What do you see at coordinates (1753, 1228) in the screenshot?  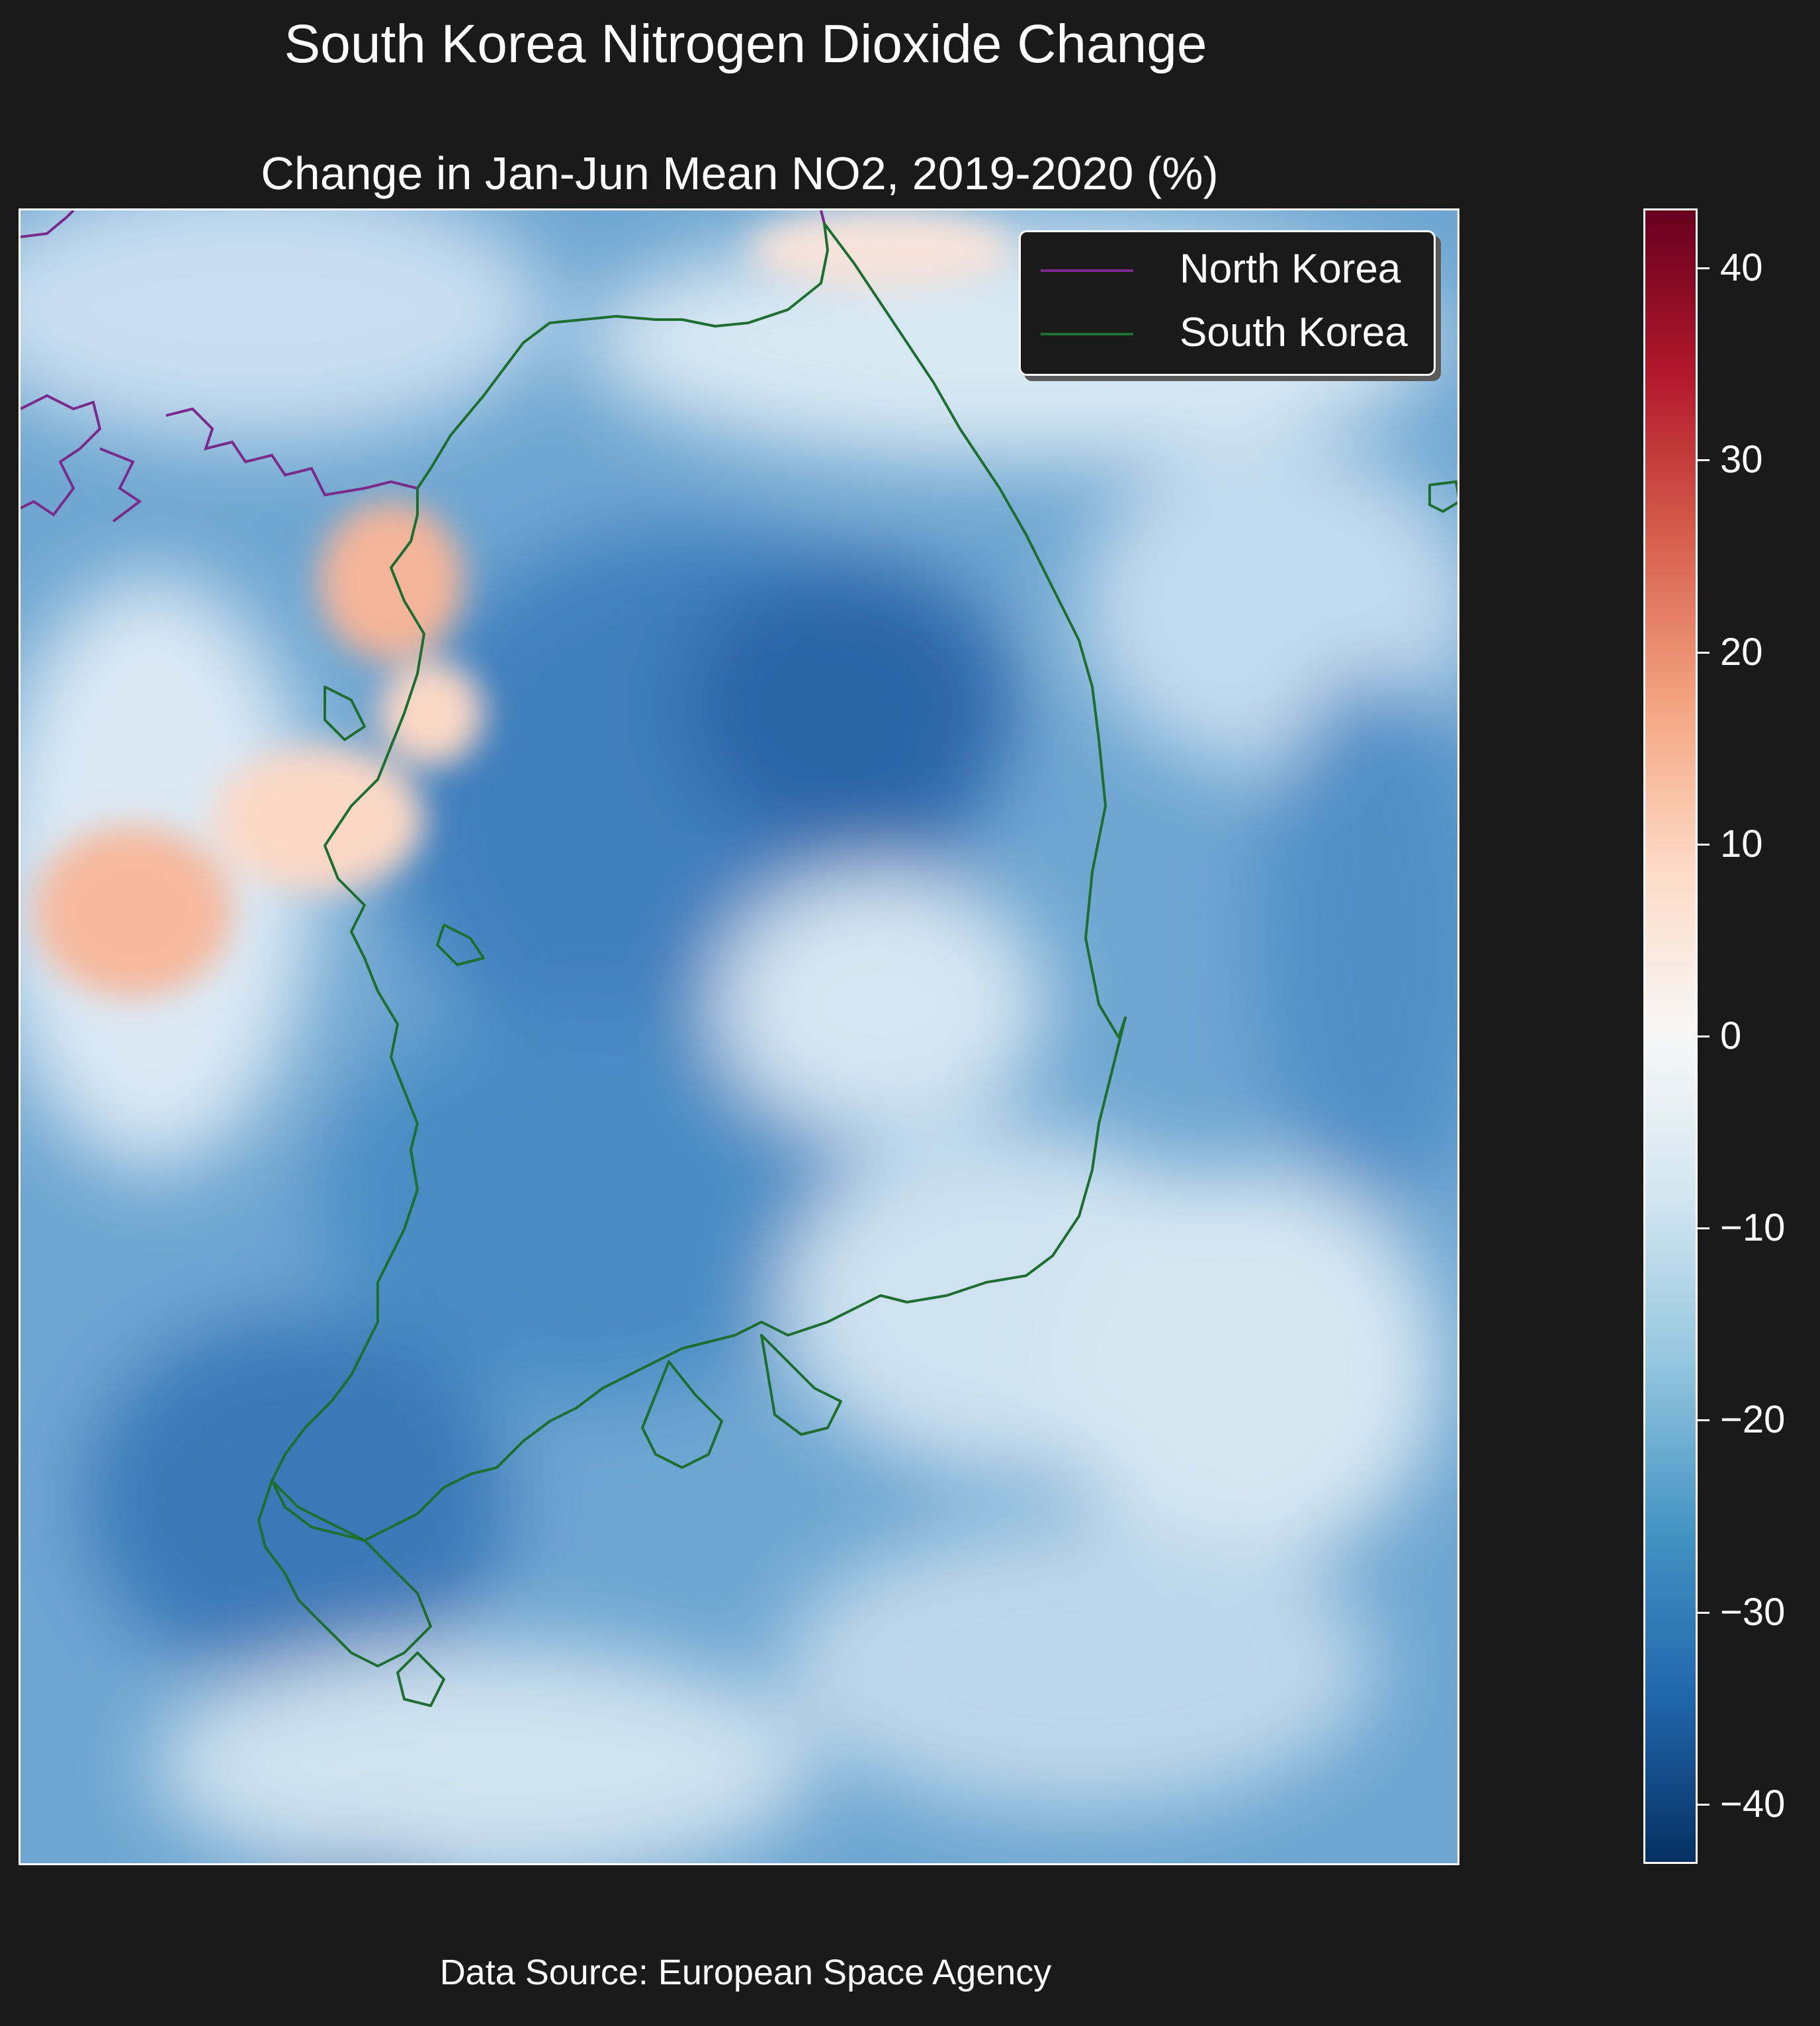 I see `colorbar-tick-label: −10` at bounding box center [1753, 1228].